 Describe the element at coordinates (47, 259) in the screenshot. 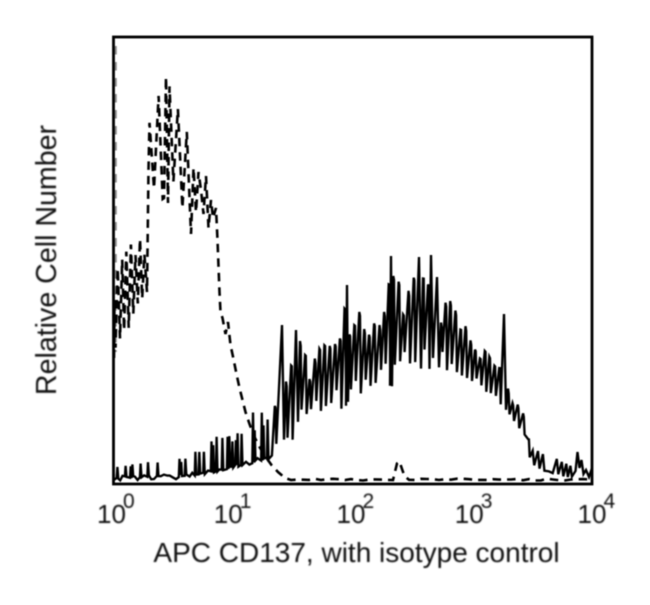

I see `svg-text: Relative Cell Number` at that location.